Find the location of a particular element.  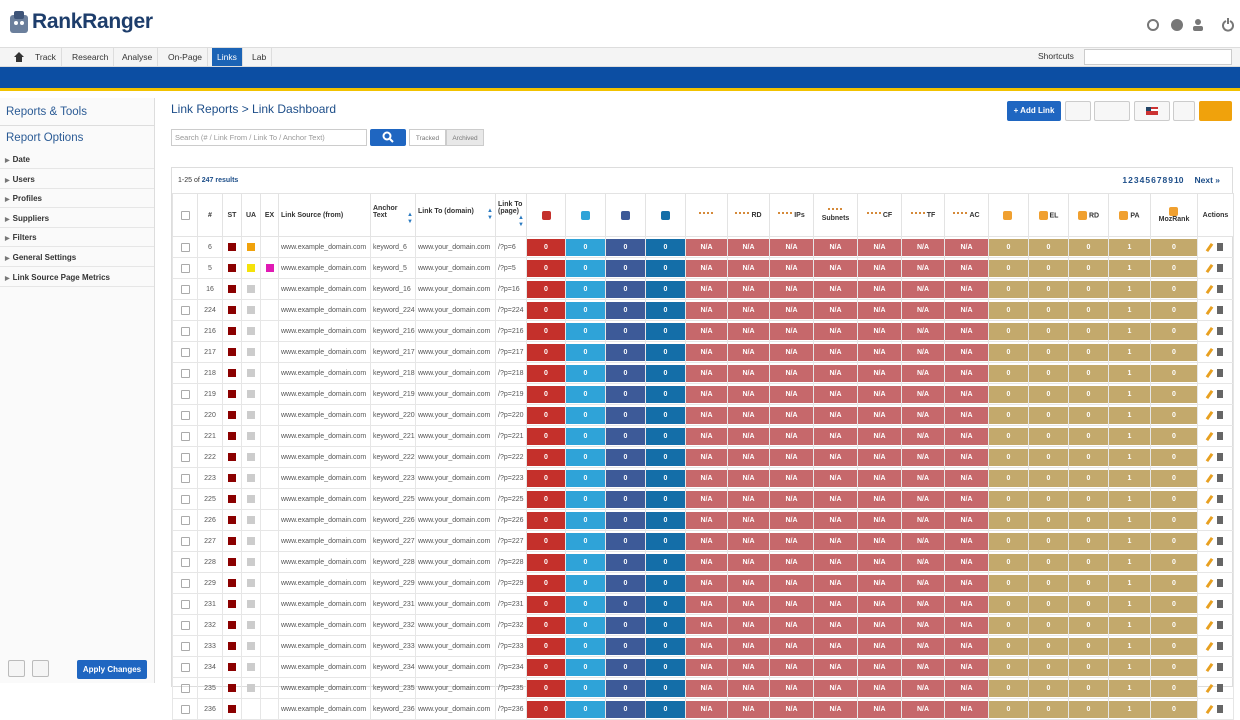

reports-tools: Reports & Tools is located at coordinates (46, 112).